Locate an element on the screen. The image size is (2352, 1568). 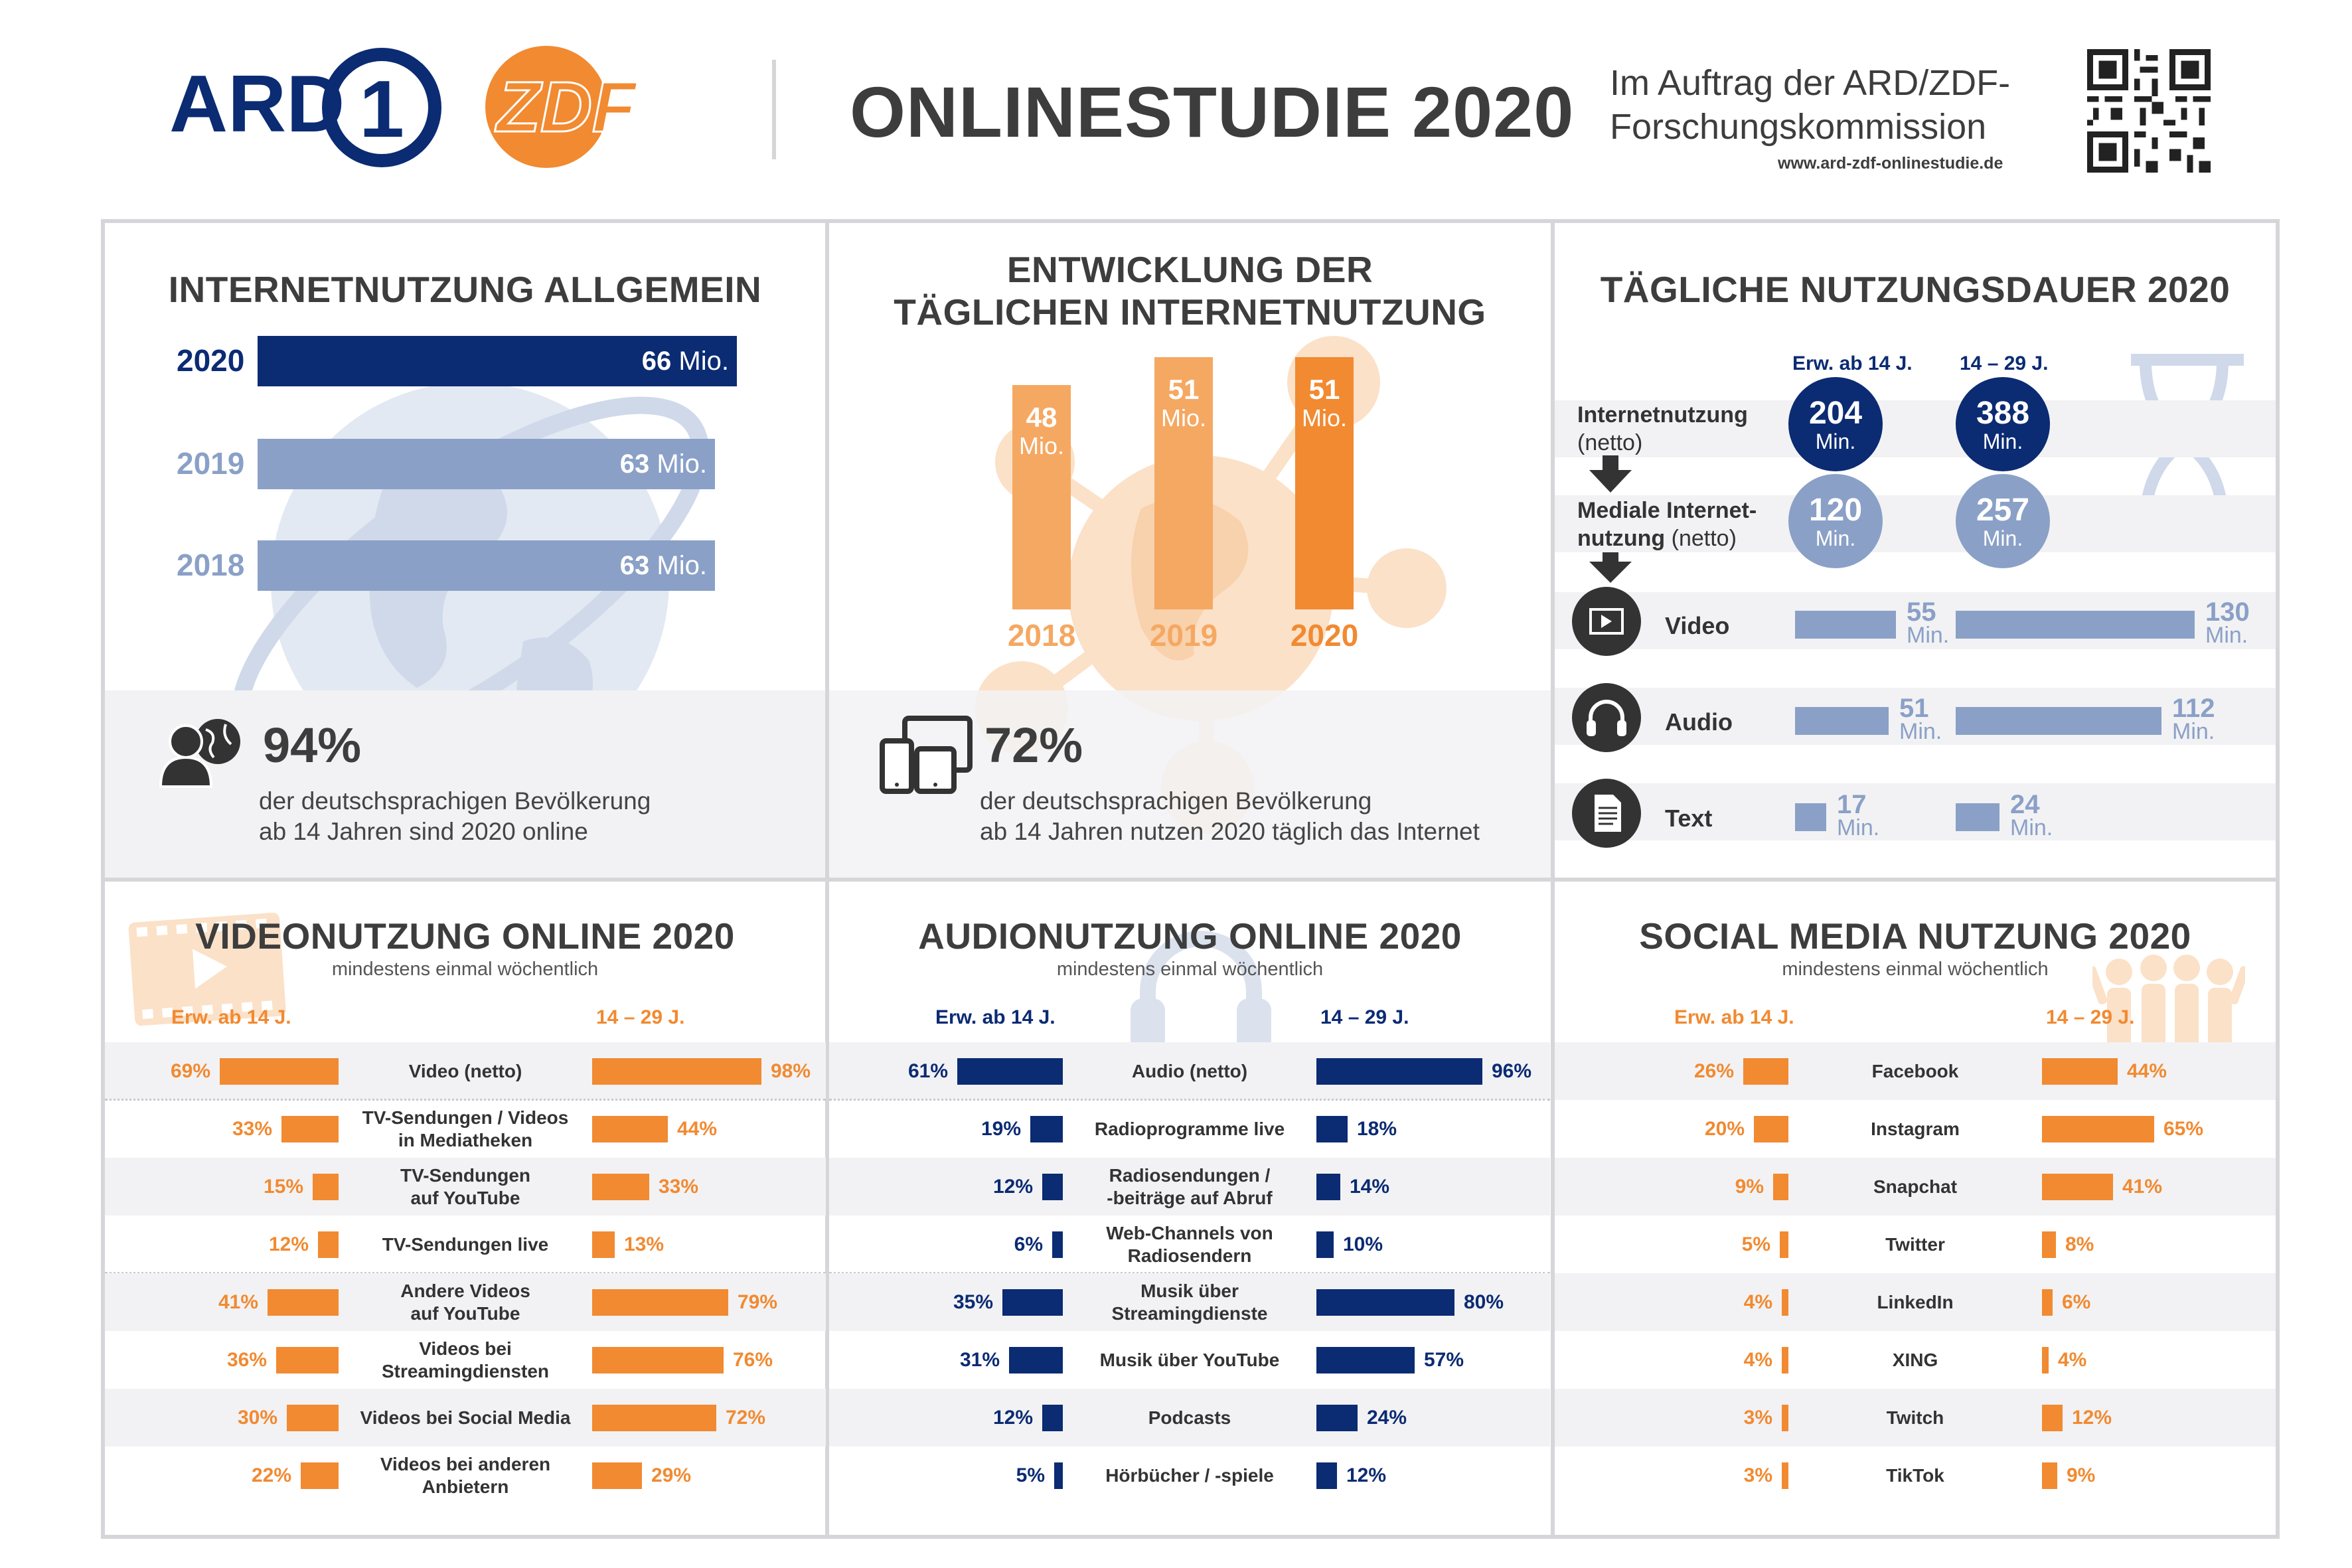
panel4-subtitle: mindestens einmal wöchentlich is located at coordinates (465, 970).